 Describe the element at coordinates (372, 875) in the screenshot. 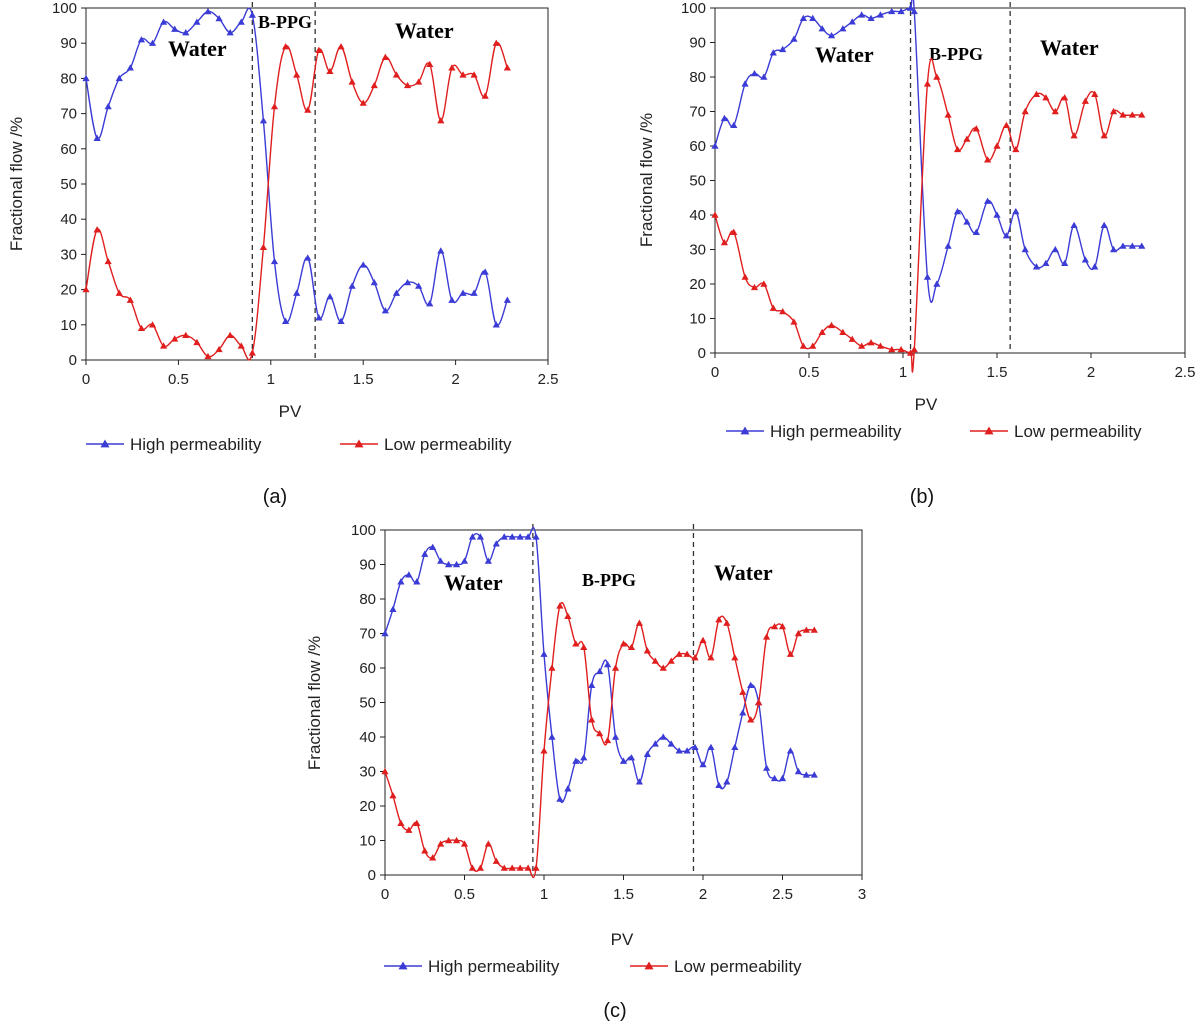

I see `y-tick-label: 0` at that location.